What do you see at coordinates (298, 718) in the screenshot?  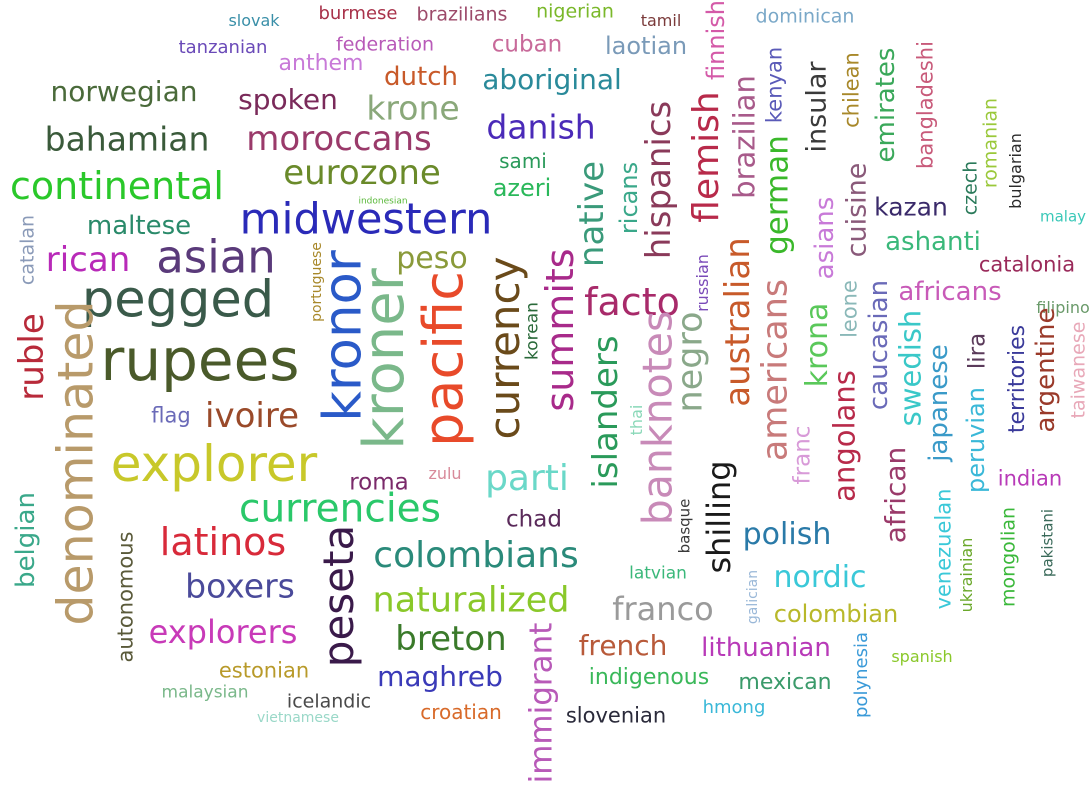 I see `word-vietnamese: vietnamese` at bounding box center [298, 718].